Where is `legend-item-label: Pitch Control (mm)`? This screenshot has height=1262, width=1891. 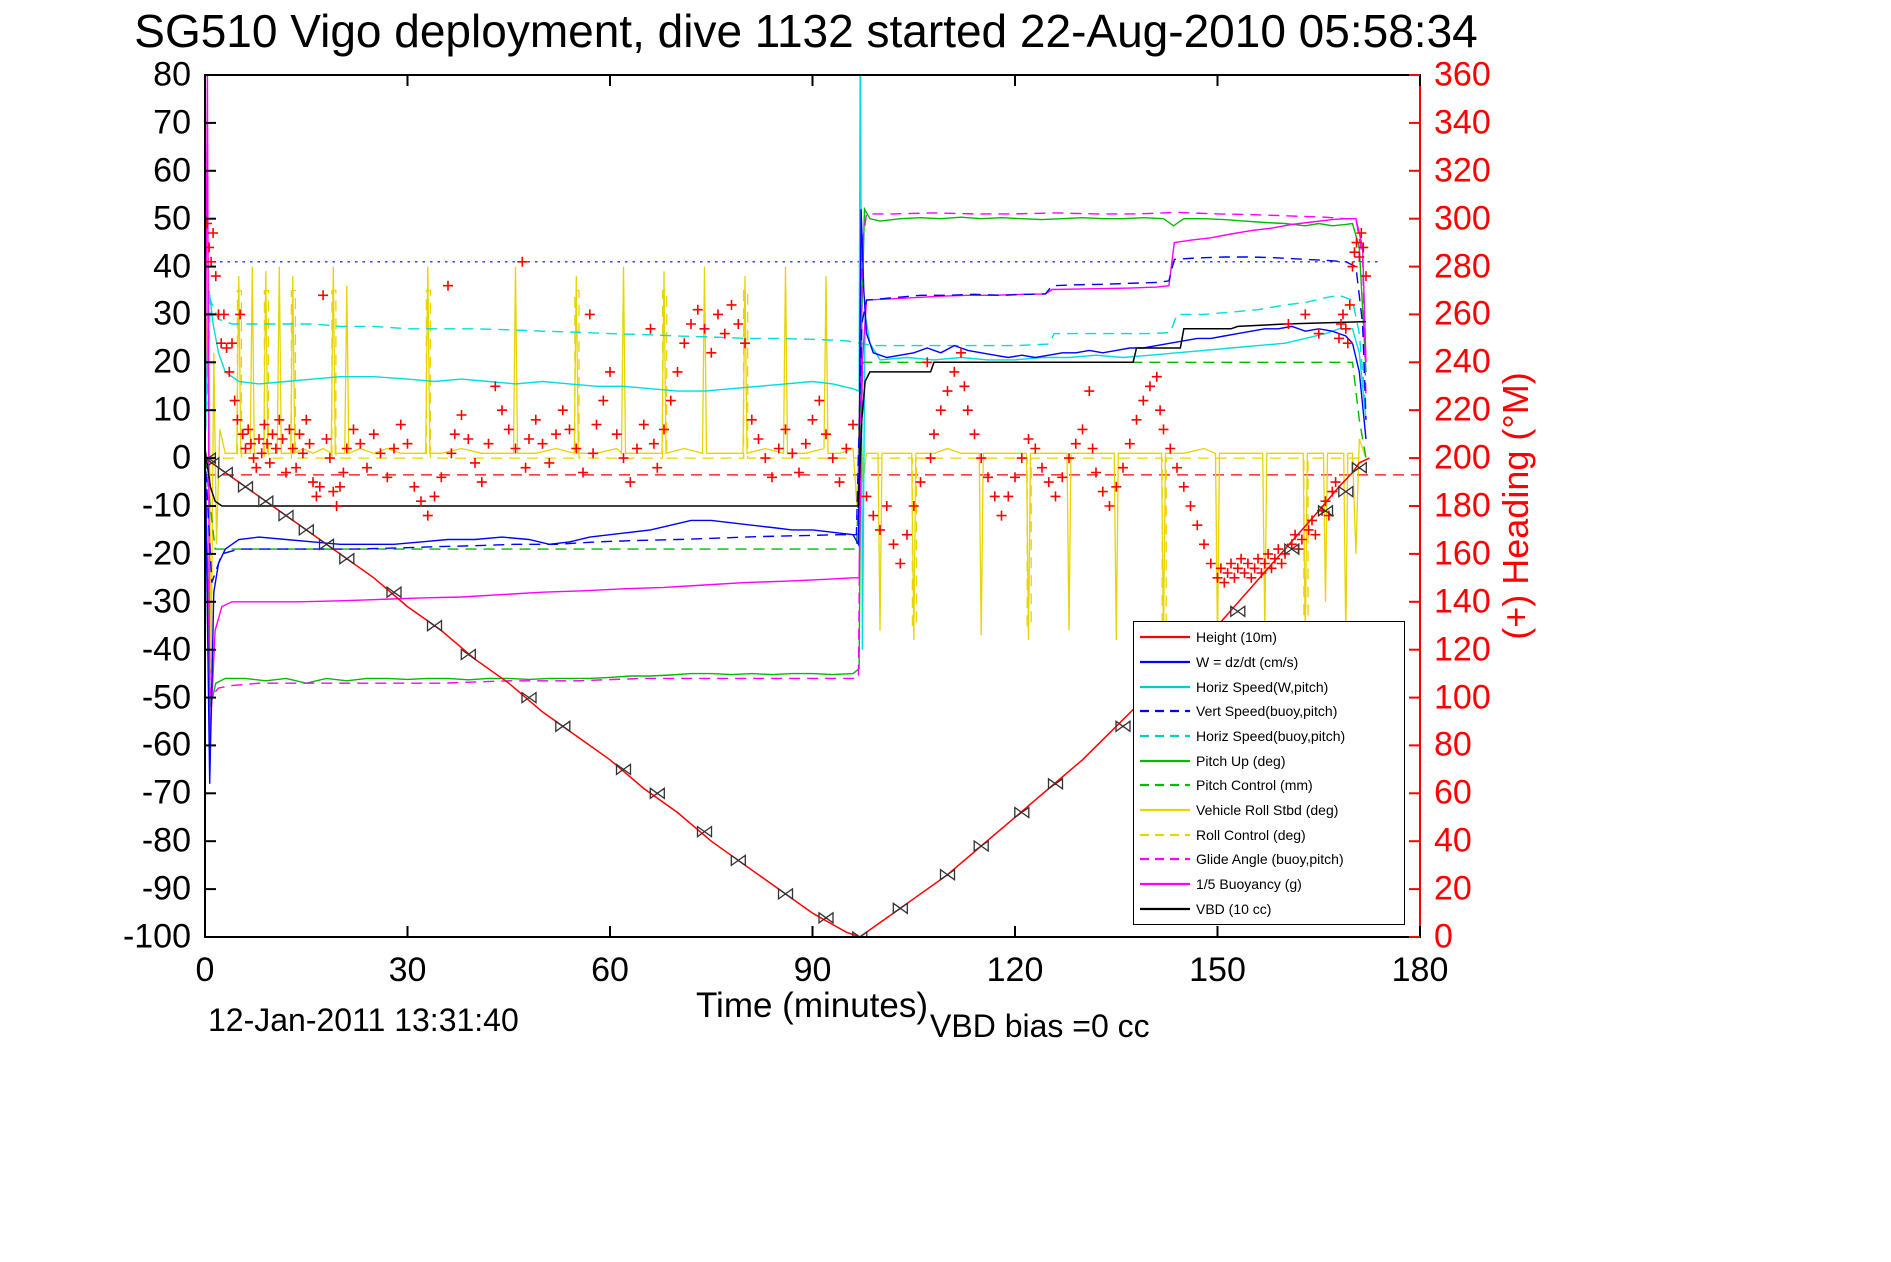 legend-item-label: Pitch Control (mm) is located at coordinates (1254, 785).